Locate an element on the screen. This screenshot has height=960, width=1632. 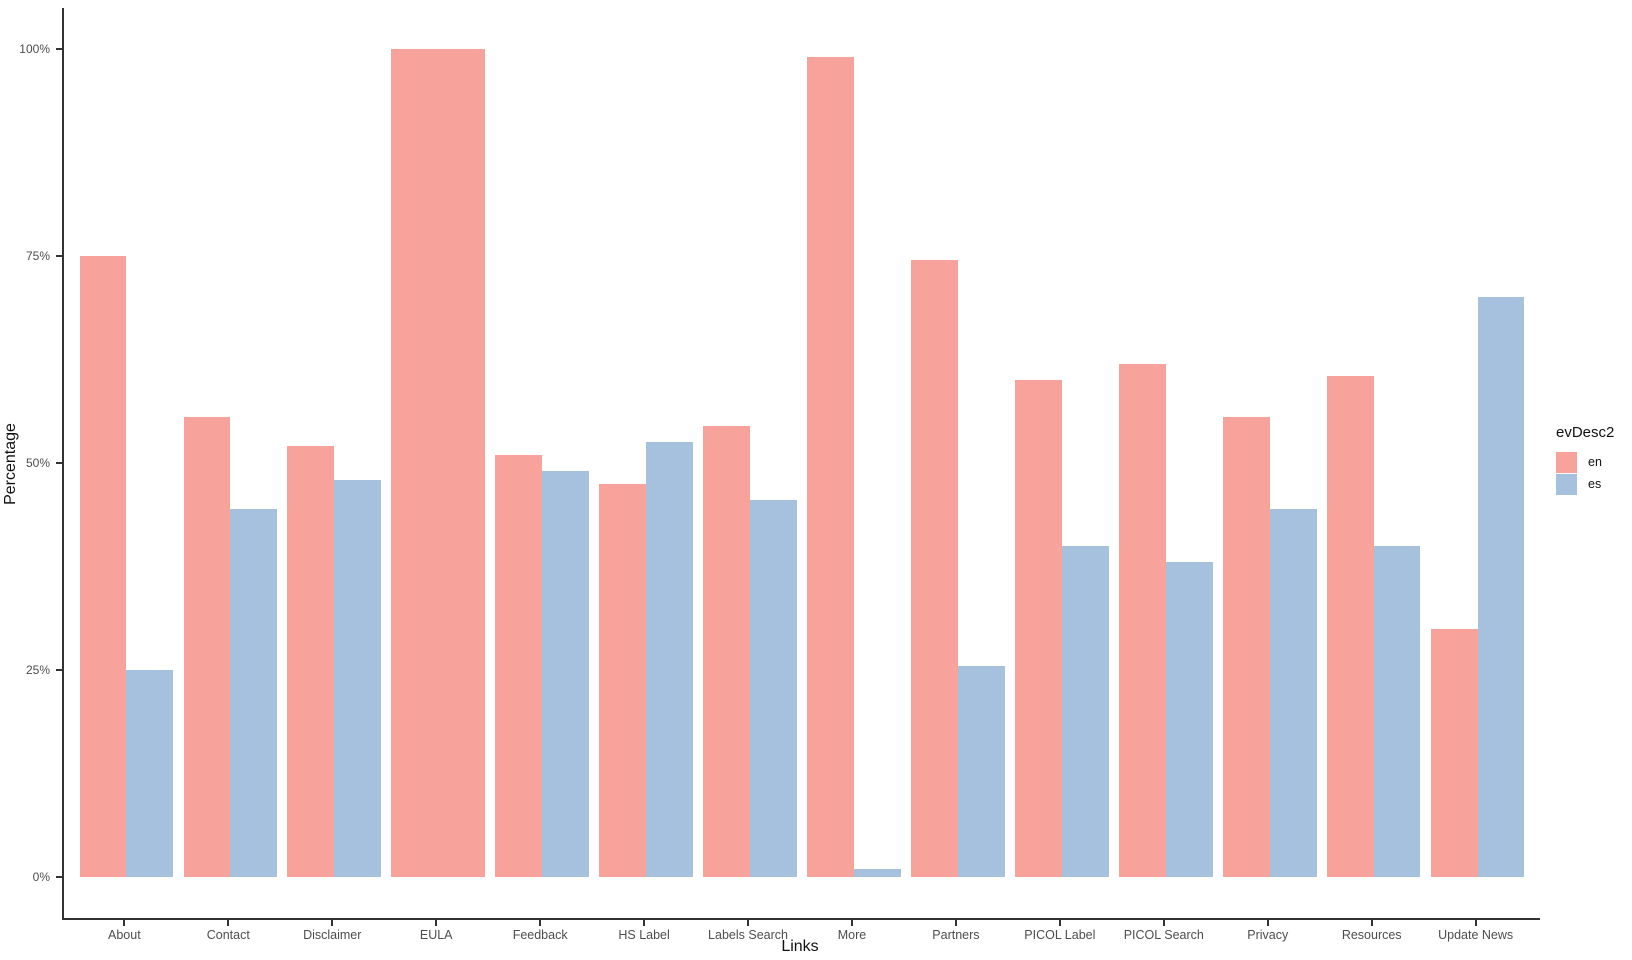
x-tick-label: More is located at coordinates (852, 935).